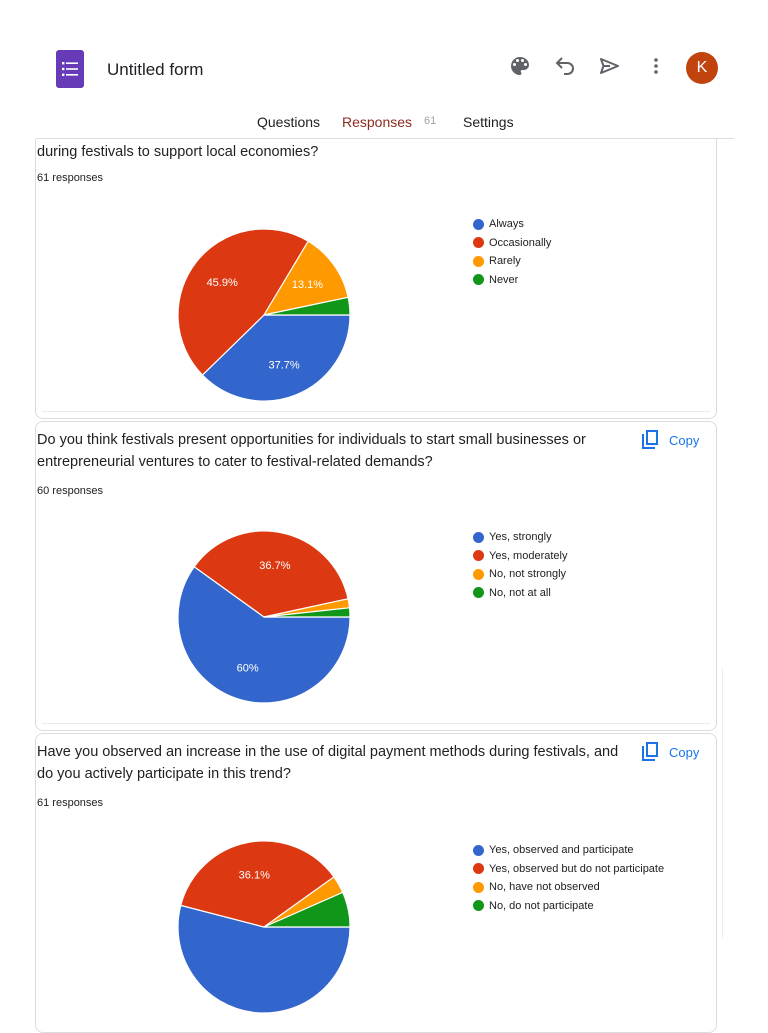 Image resolution: width=768 pixels, height=1033 pixels. What do you see at coordinates (504, 279) in the screenshot?
I see `legend-label: Never` at bounding box center [504, 279].